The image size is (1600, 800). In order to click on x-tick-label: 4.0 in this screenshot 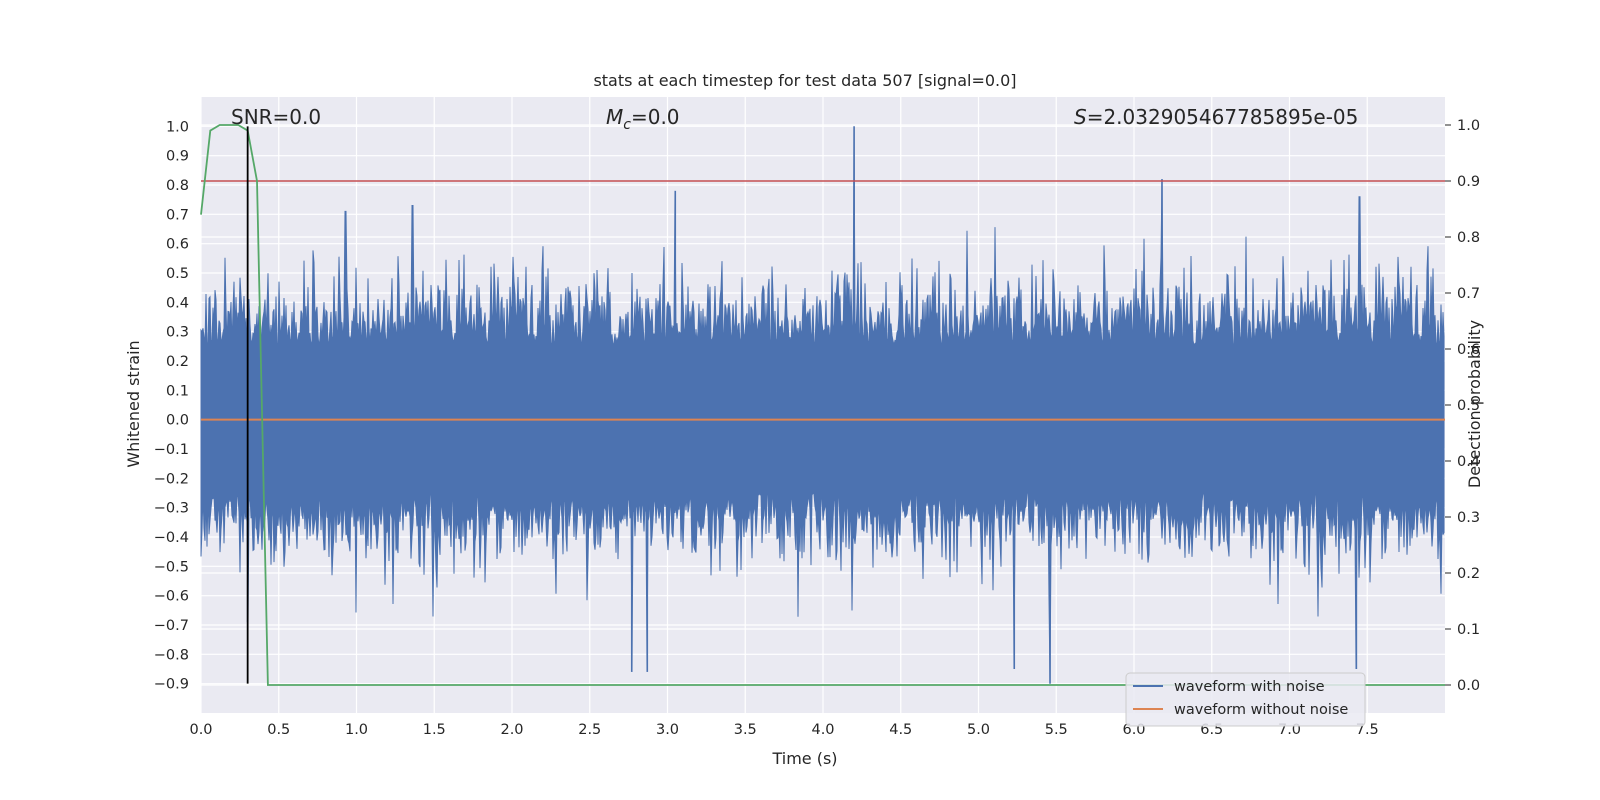, I will do `click(822, 730)`.